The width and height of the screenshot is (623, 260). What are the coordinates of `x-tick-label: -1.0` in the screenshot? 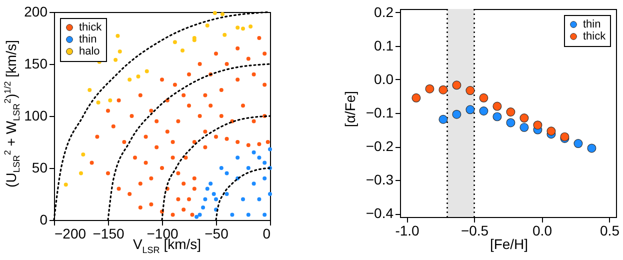 It's located at (407, 230).